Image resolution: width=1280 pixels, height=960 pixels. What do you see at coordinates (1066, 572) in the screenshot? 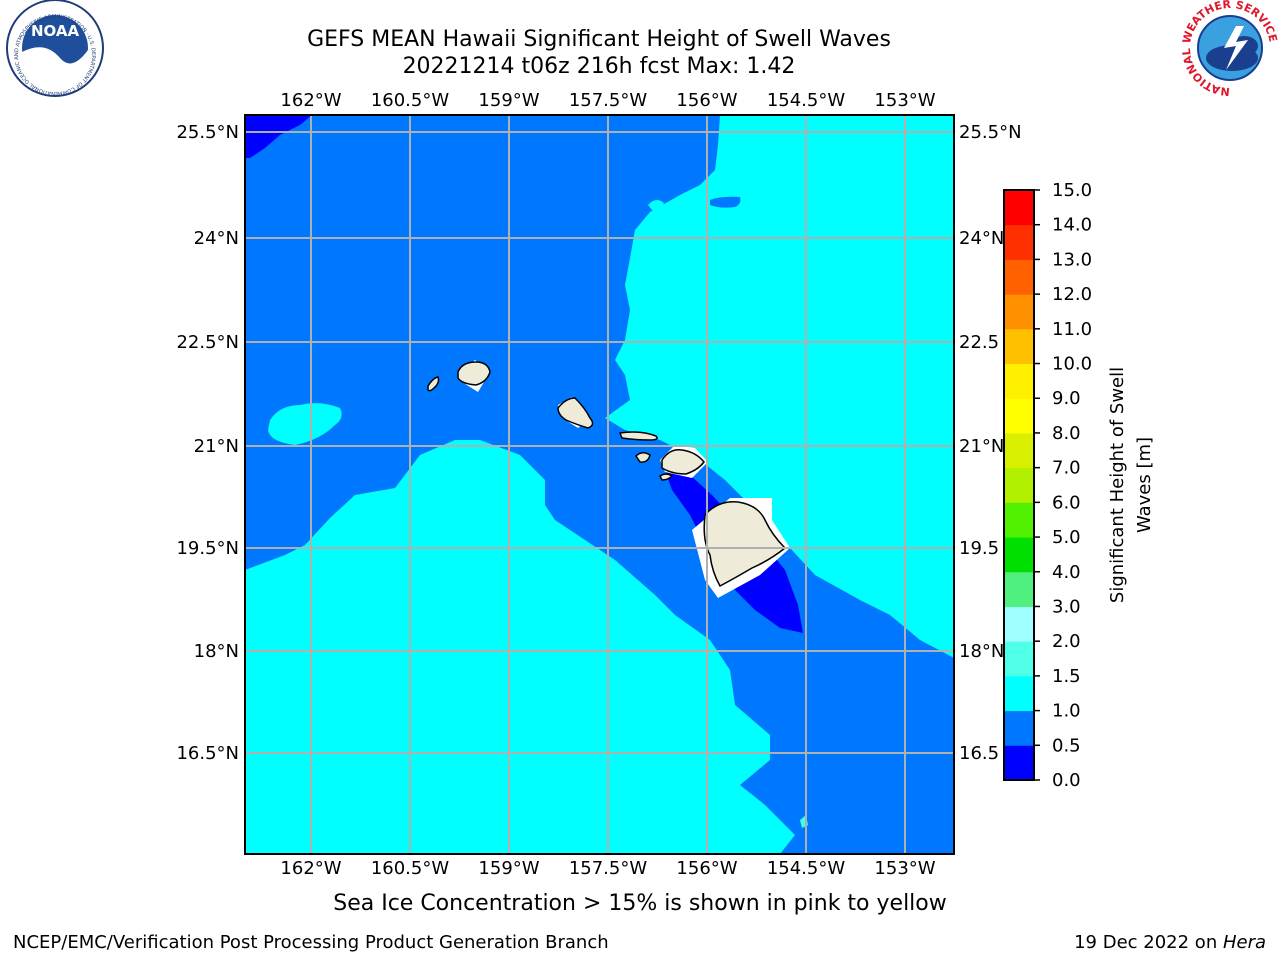
I see `colorbar-tick-label: 4.0` at bounding box center [1066, 572].